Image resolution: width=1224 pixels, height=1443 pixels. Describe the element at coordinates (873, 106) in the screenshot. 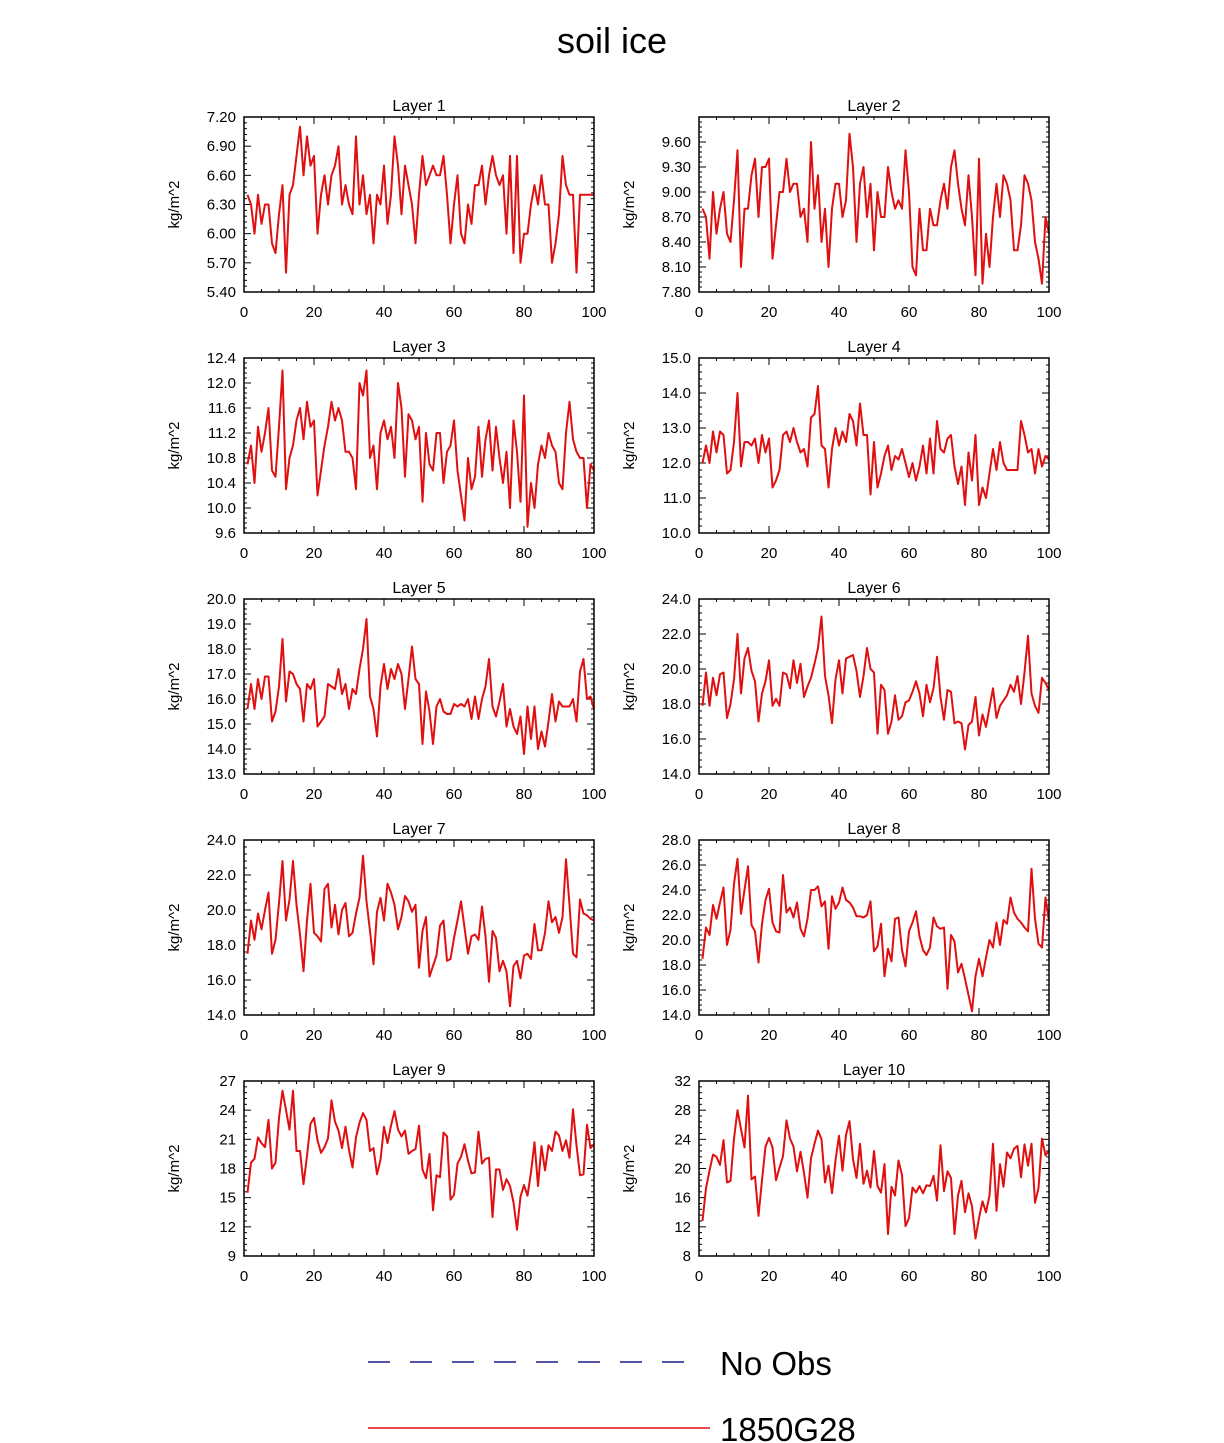

I see `panel-title: Layer 2` at that location.